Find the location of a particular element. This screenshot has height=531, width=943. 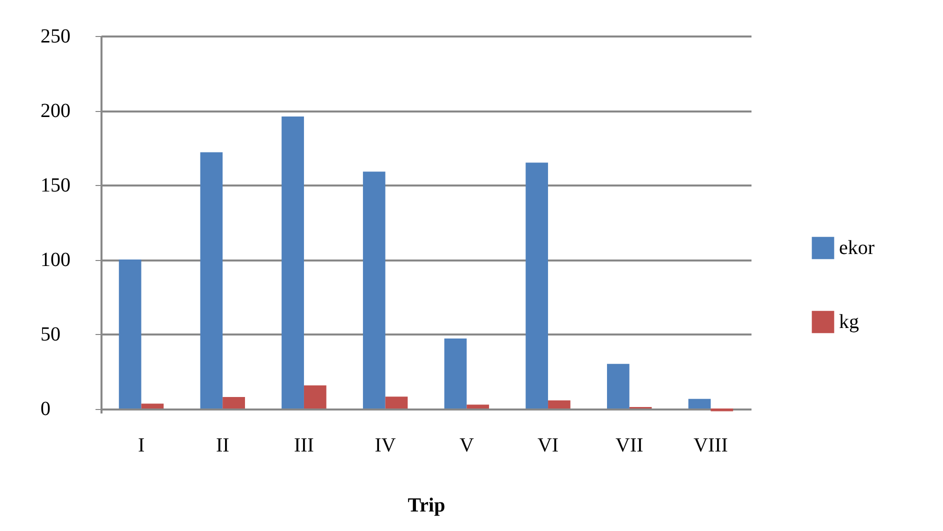

x-tick-label: I is located at coordinates (141, 445).